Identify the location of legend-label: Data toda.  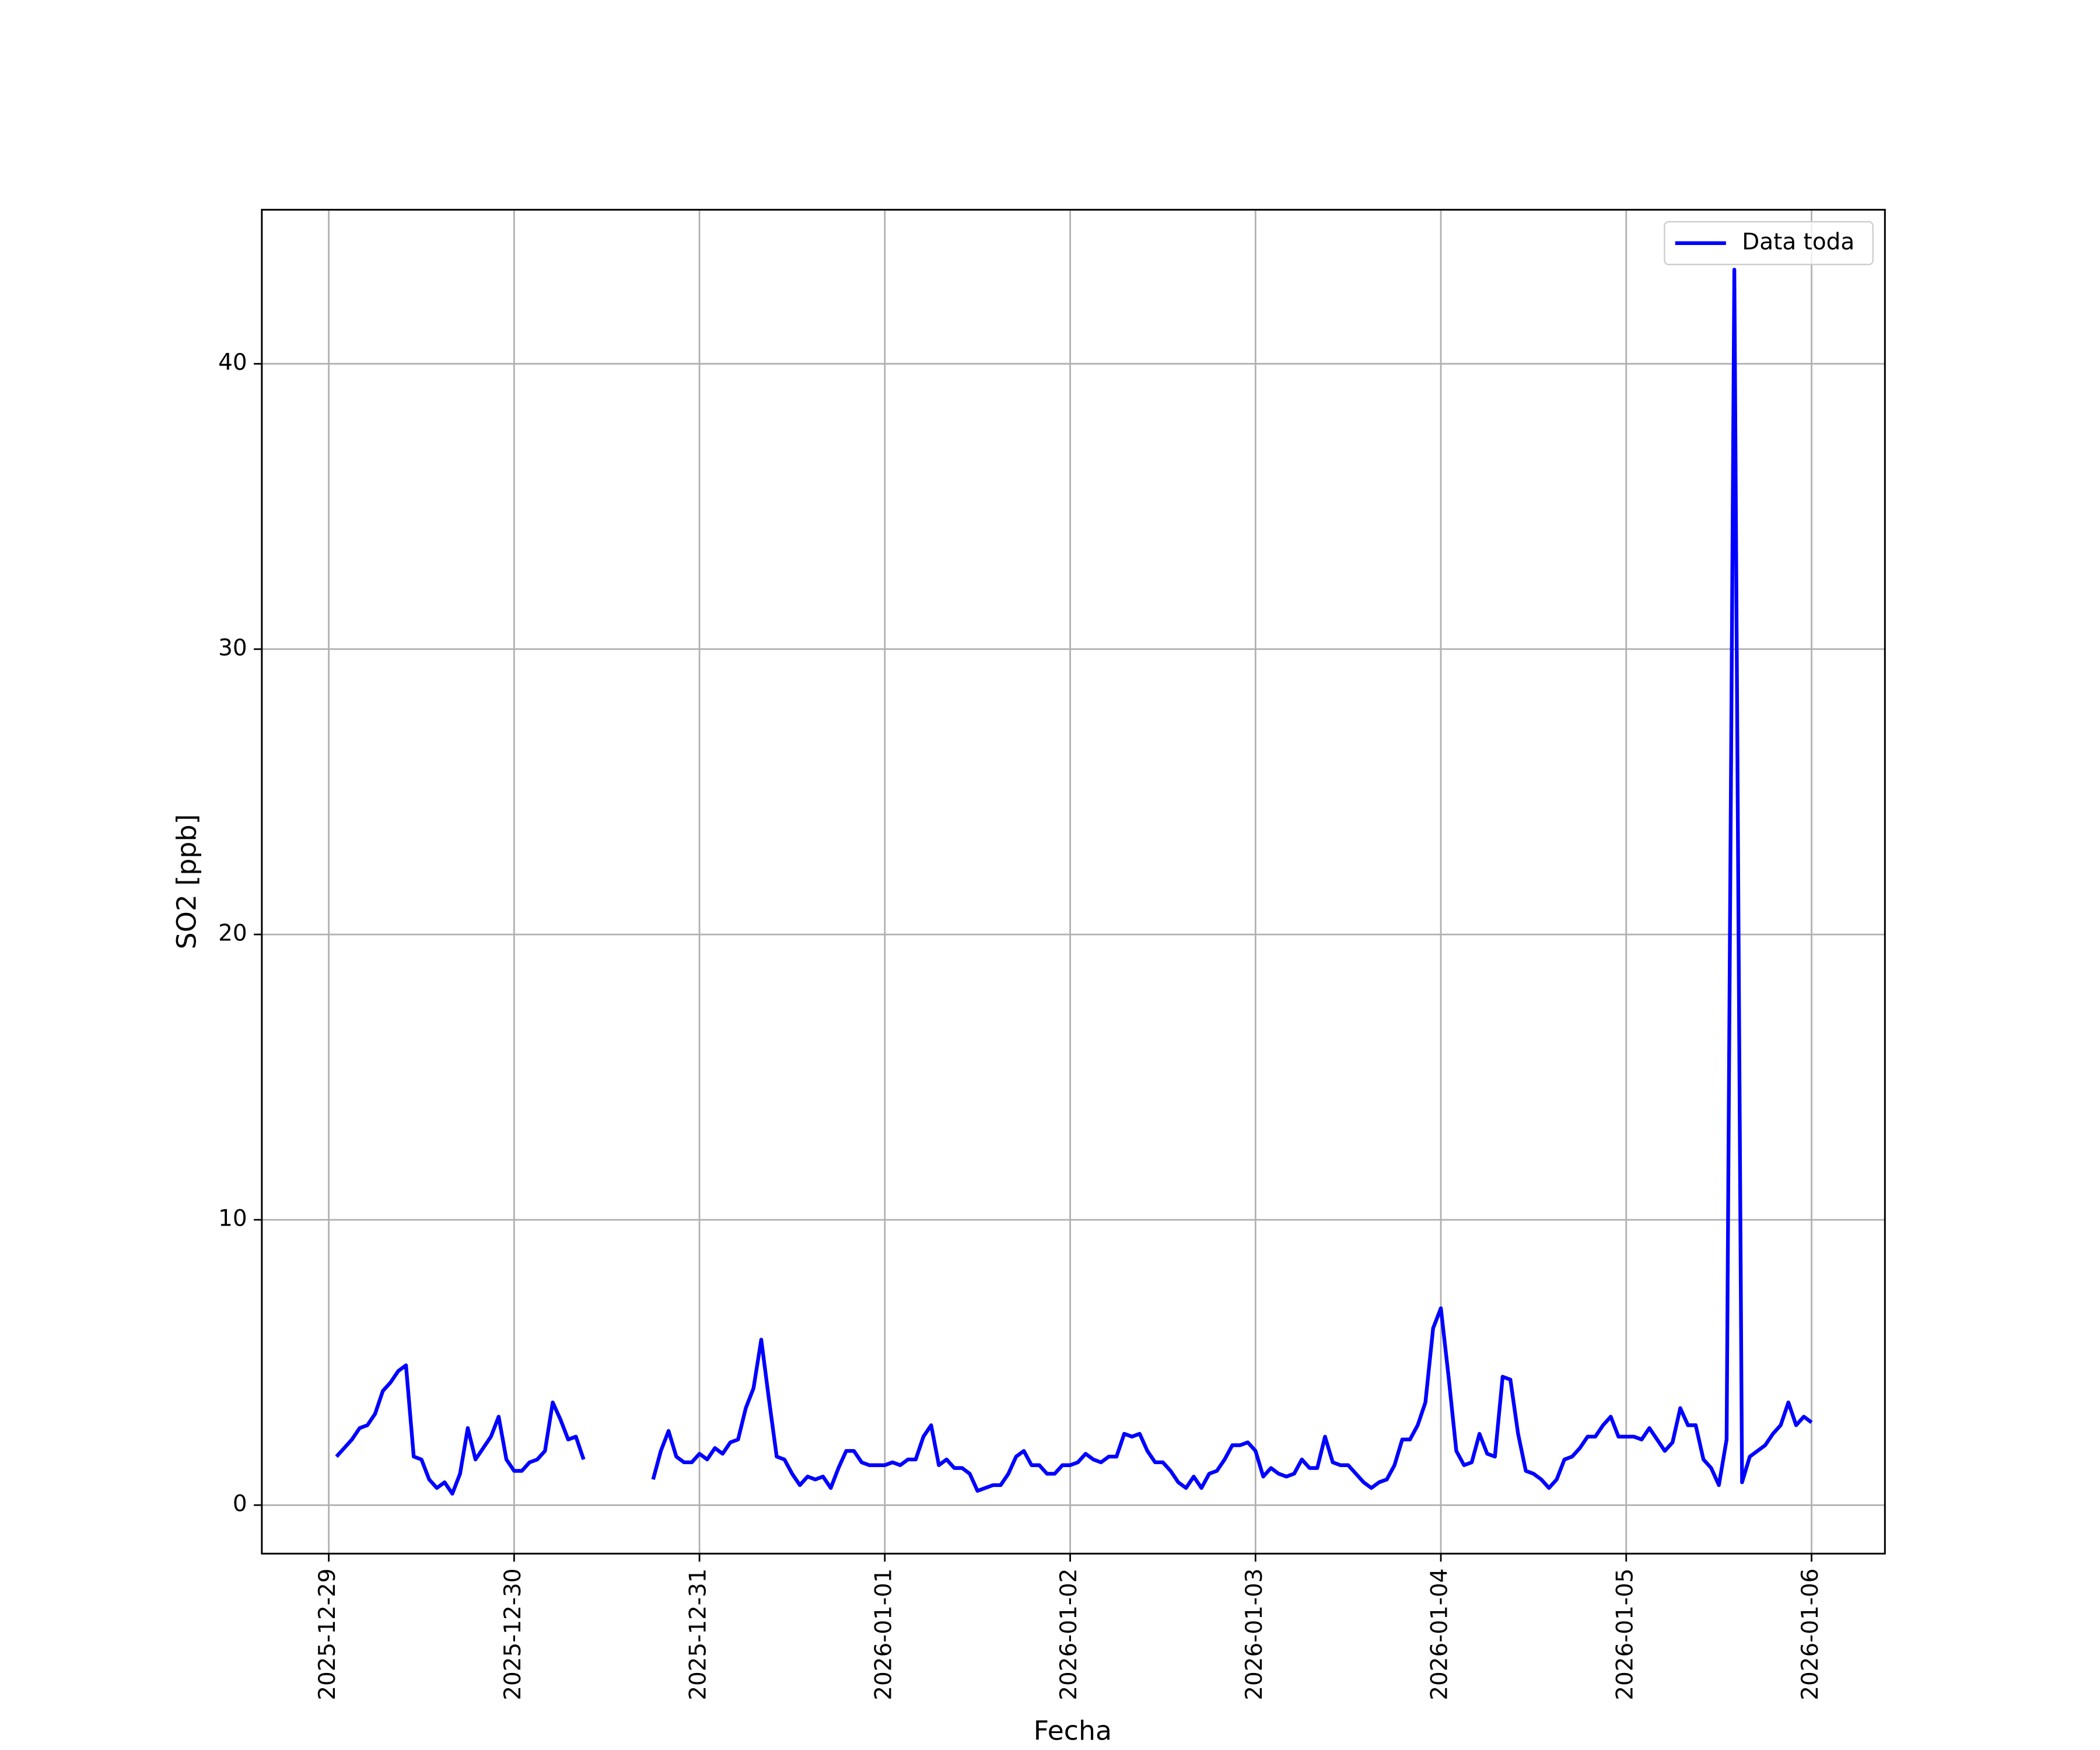
(1798, 242).